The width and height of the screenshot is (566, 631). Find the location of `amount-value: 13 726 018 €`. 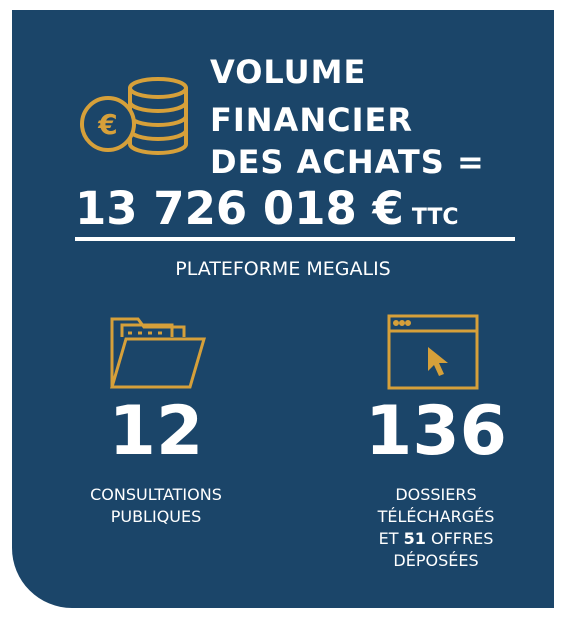

amount-value: 13 726 018 € is located at coordinates (239, 208).